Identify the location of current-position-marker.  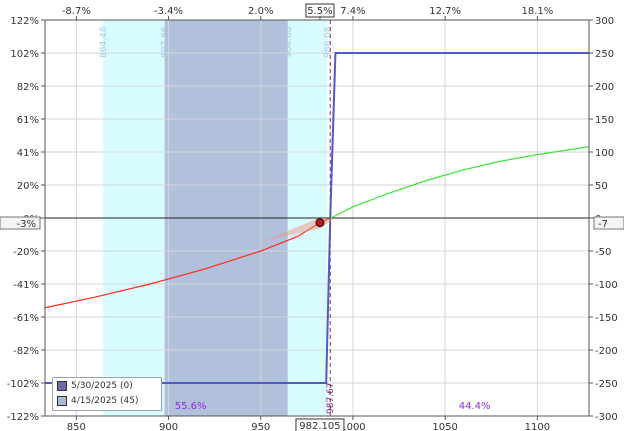
(320, 223).